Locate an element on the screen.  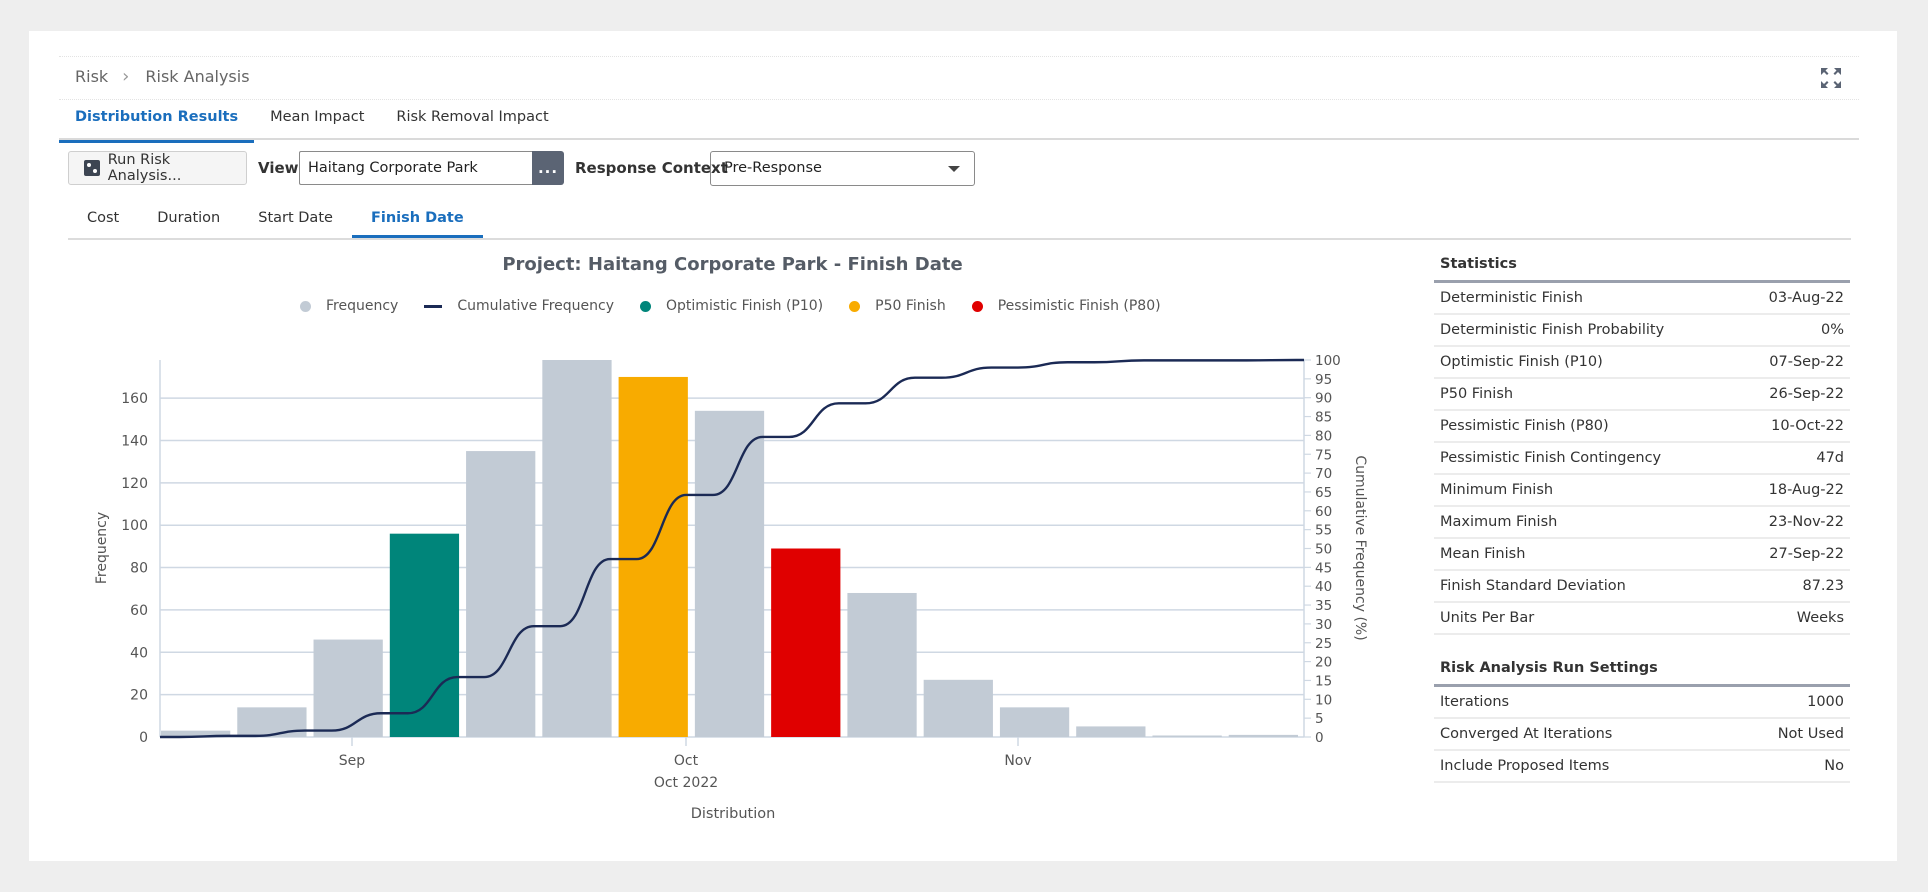
stat-value: 10-Oct-22 is located at coordinates (1807, 426).